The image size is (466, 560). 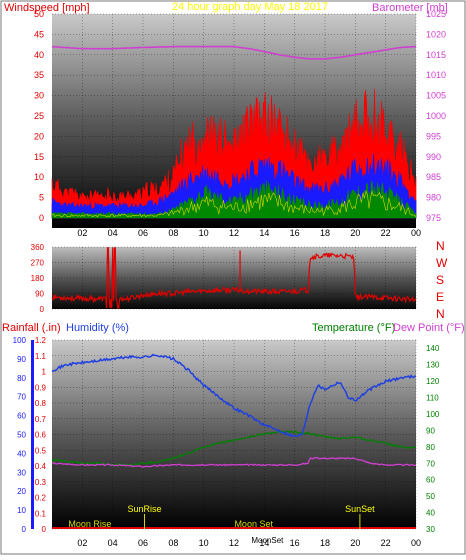 What do you see at coordinates (416, 233) in the screenshot?
I see `wind-x-tick-label: 00` at bounding box center [416, 233].